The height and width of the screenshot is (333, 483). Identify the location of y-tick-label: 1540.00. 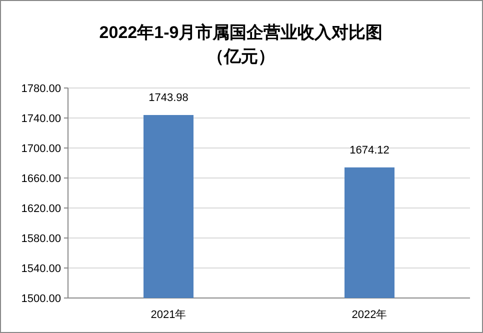
(41, 269).